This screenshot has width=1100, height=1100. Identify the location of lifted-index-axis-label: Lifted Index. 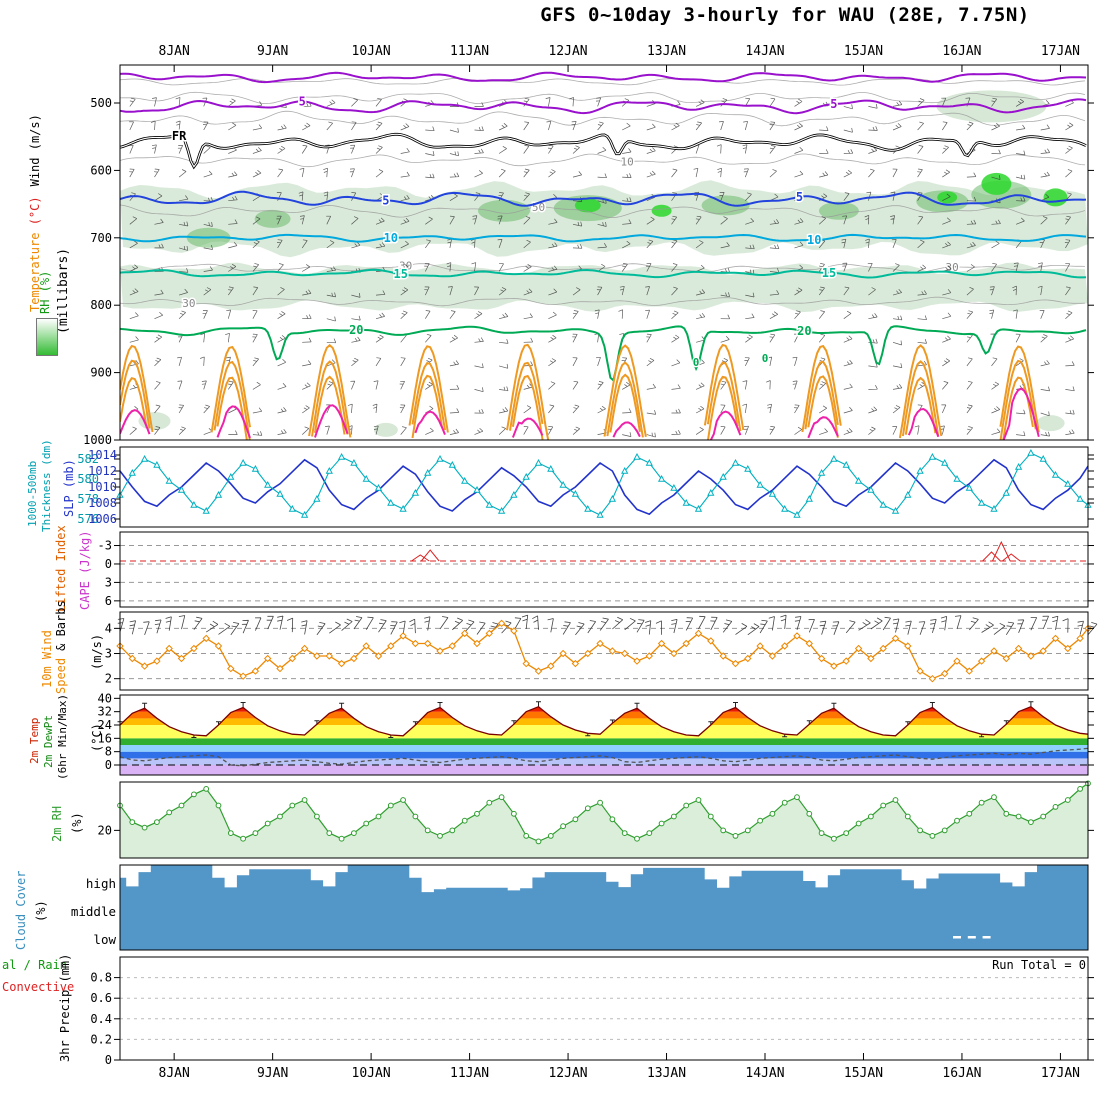
(61, 568).